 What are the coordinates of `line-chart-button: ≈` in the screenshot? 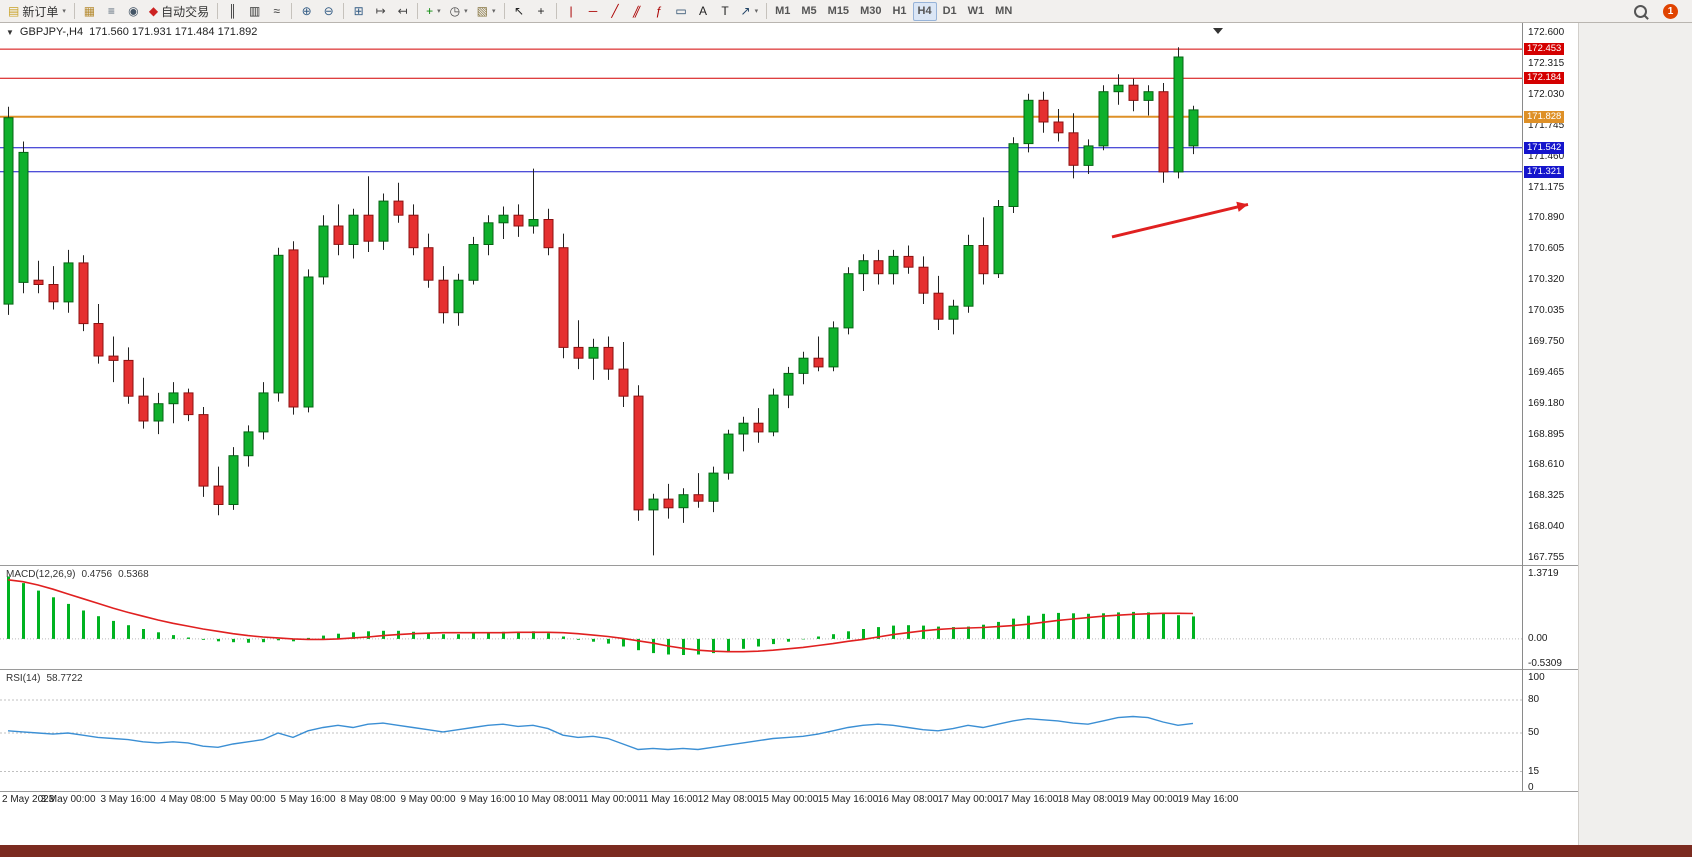 It's located at (276, 11).